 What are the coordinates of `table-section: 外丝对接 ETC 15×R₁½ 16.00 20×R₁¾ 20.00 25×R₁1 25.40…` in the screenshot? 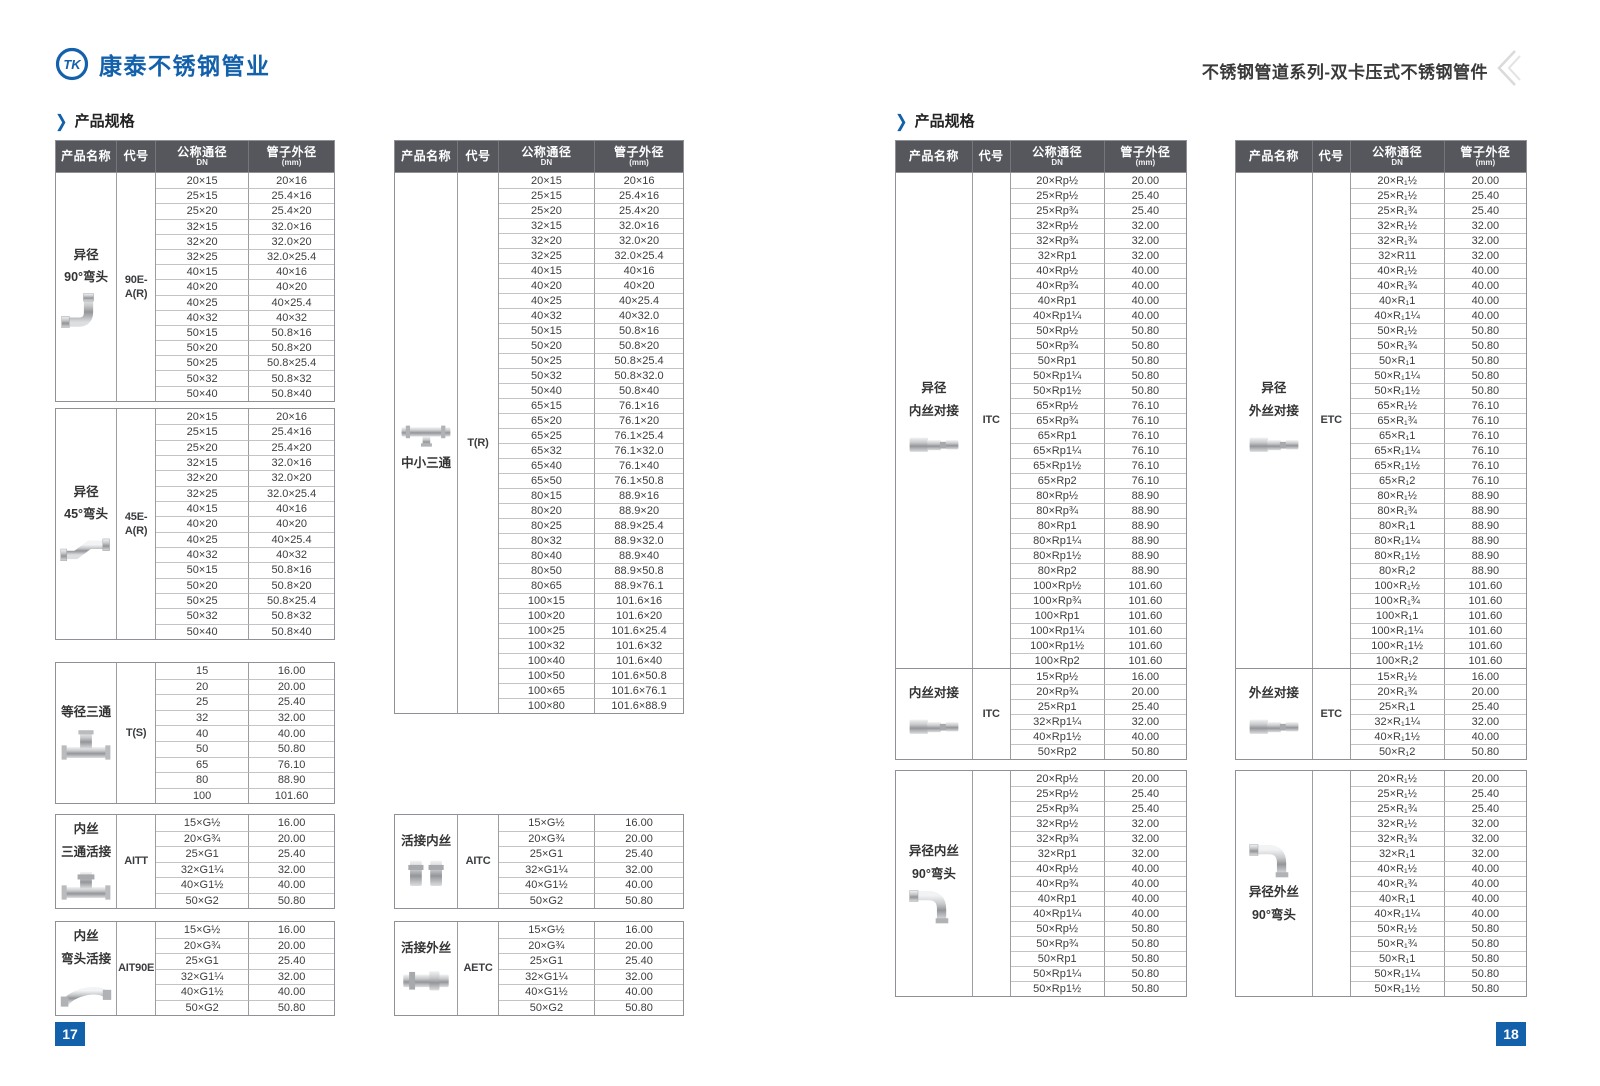 It's located at (1381, 713).